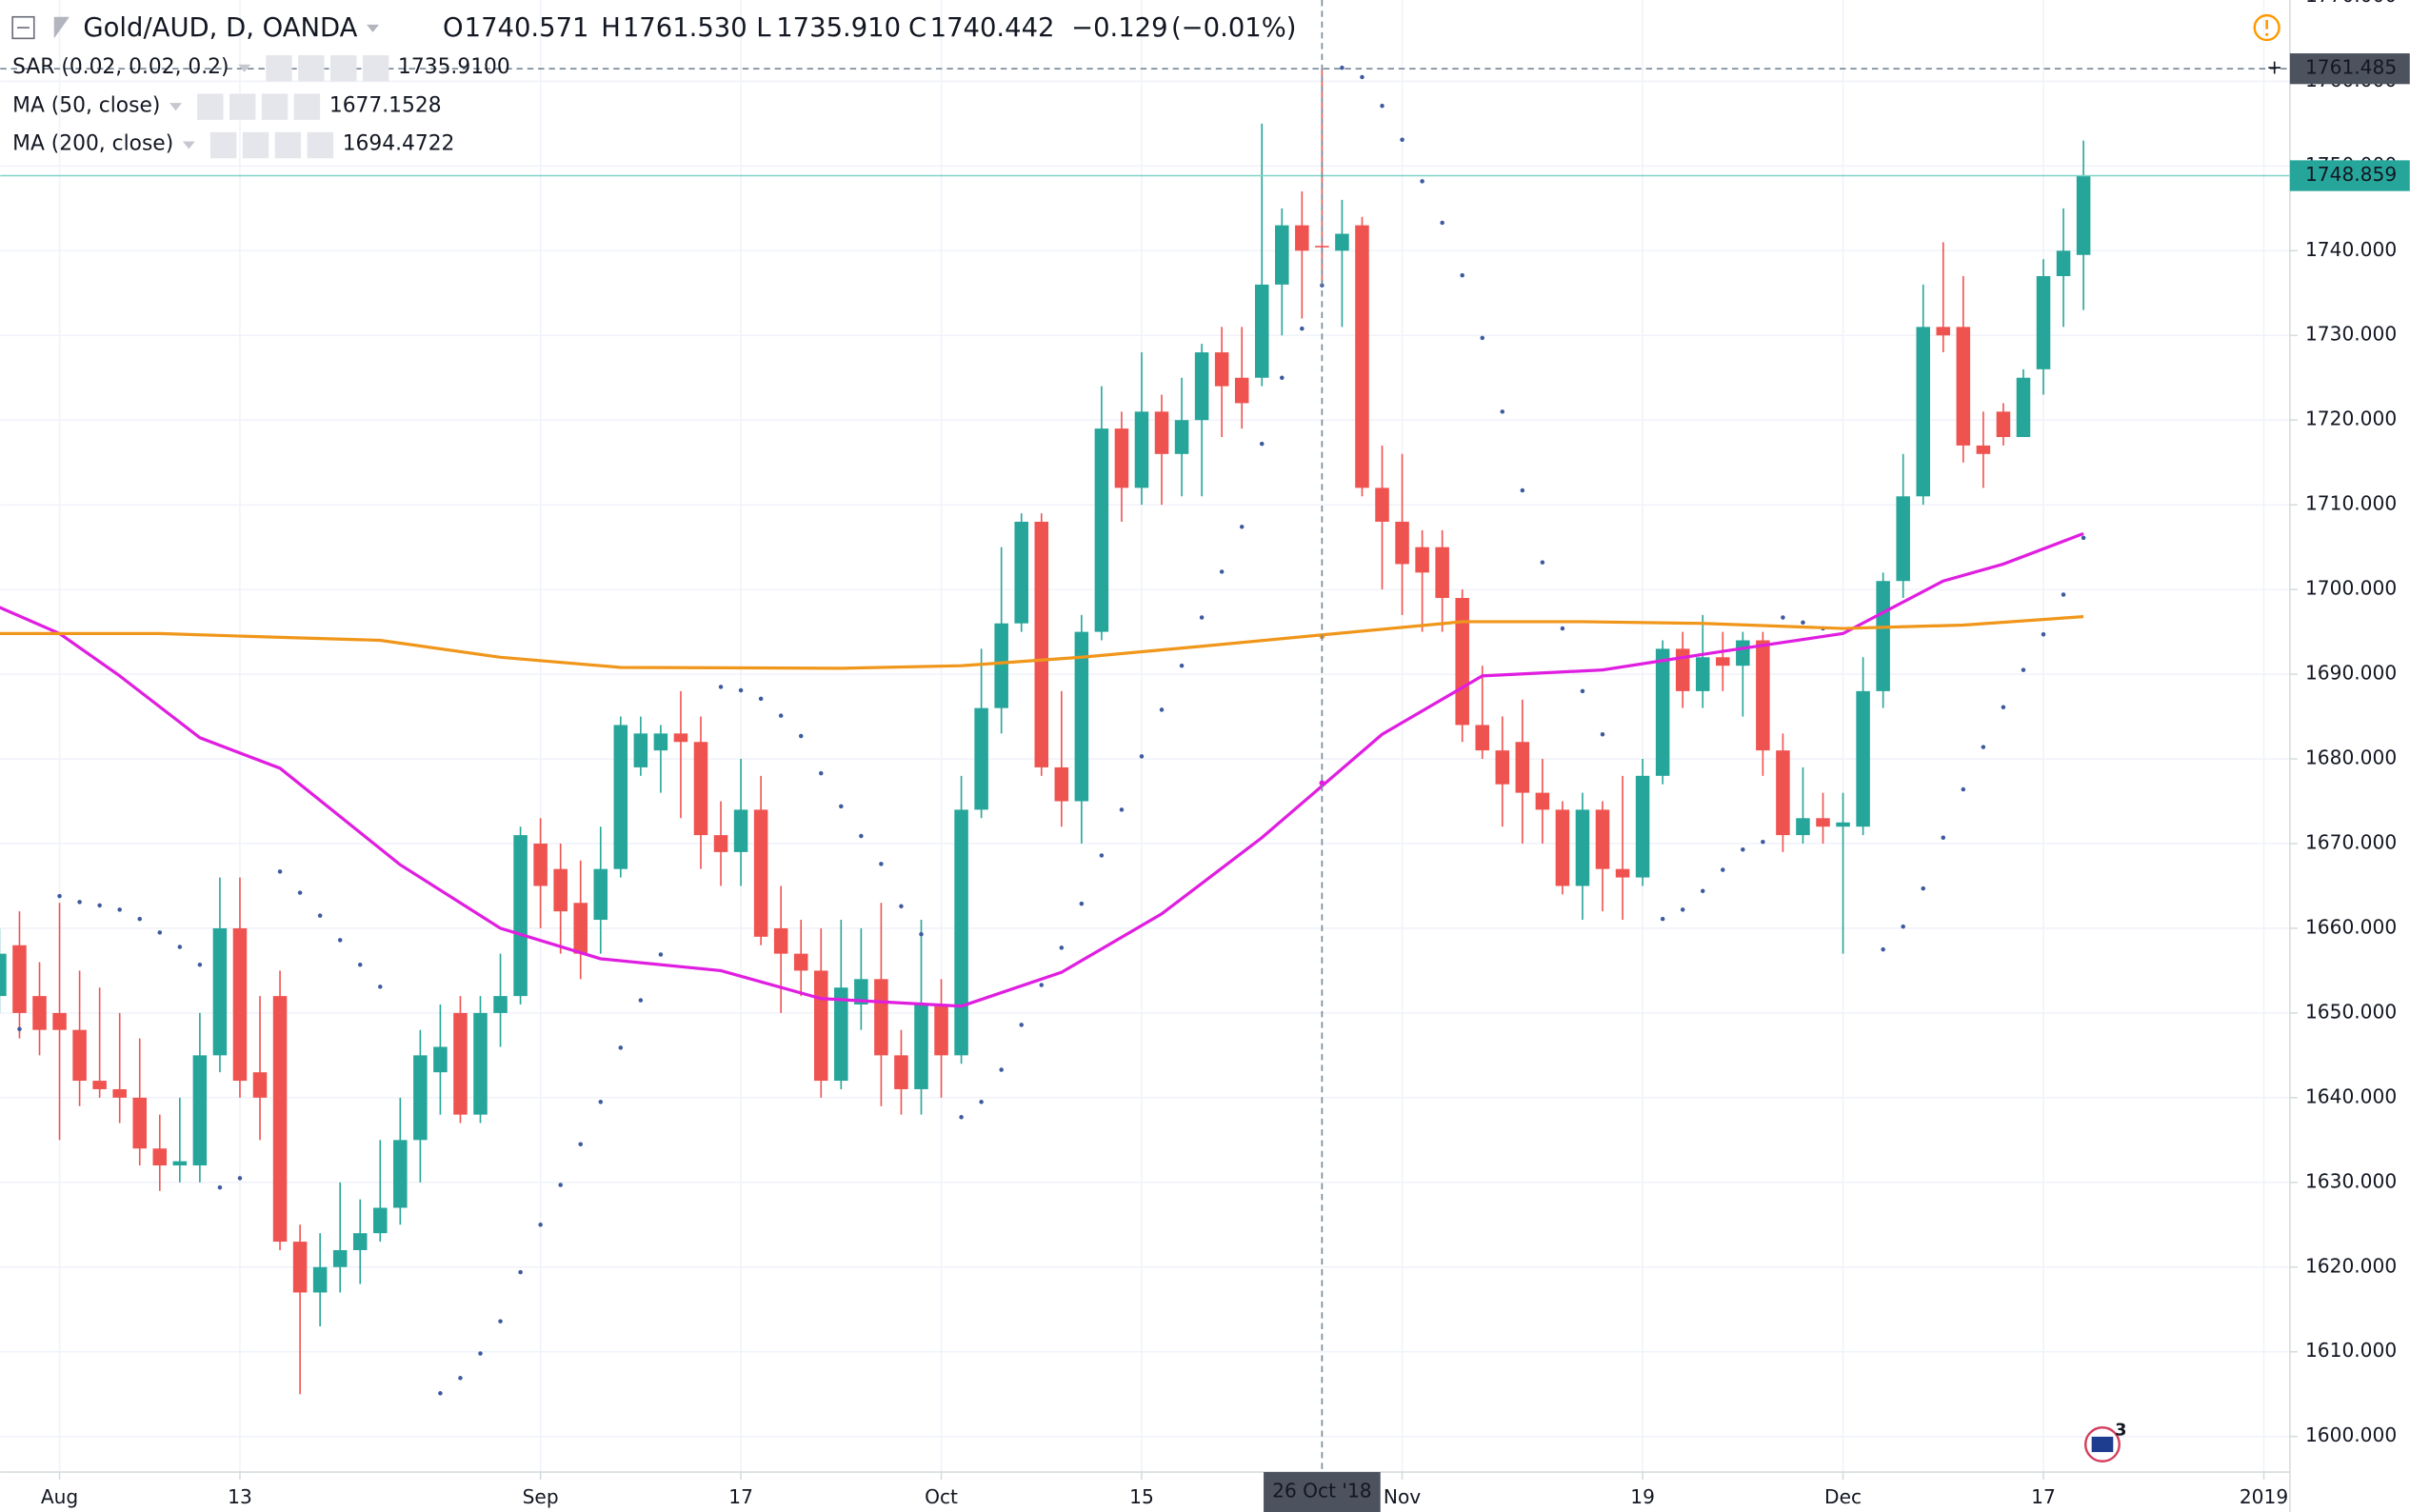  What do you see at coordinates (59, 1496) in the screenshot?
I see `x-tick-label: Aug` at bounding box center [59, 1496].